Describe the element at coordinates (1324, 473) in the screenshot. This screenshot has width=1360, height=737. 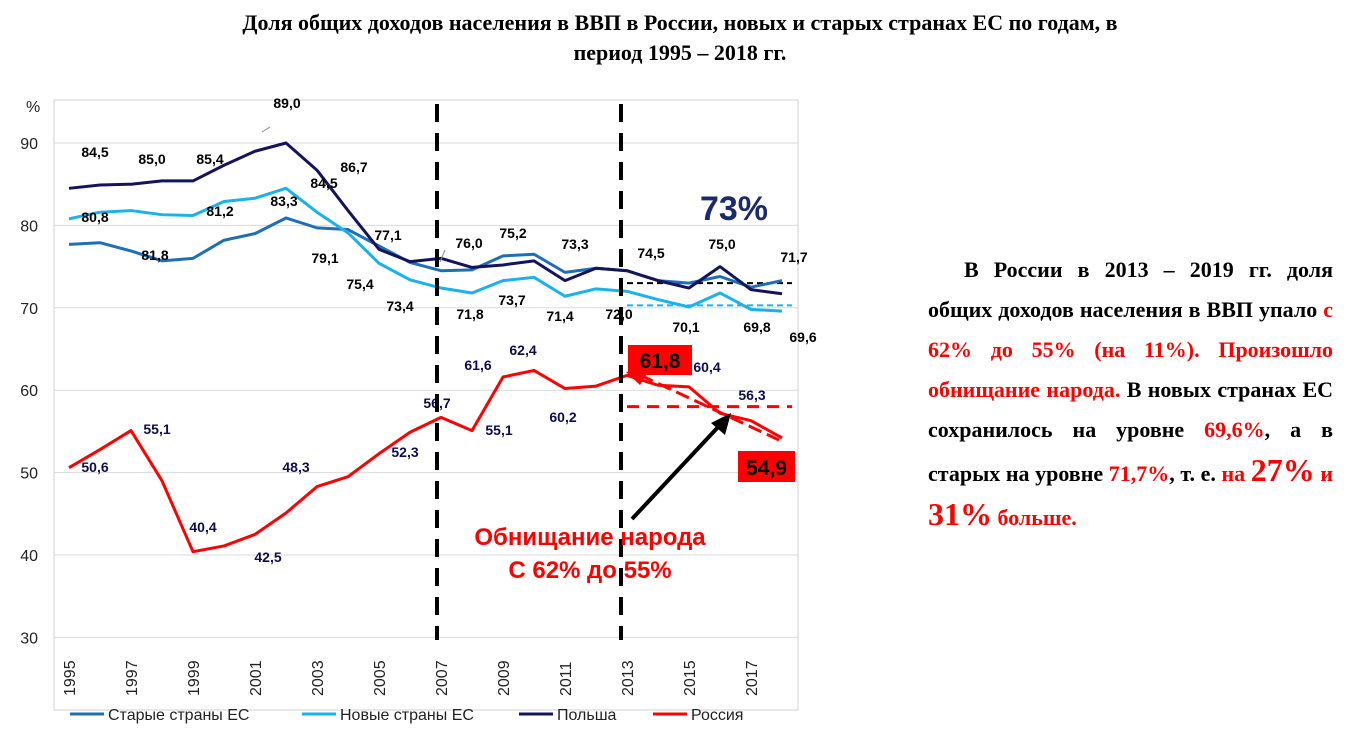
I see `side-text-6: и` at that location.